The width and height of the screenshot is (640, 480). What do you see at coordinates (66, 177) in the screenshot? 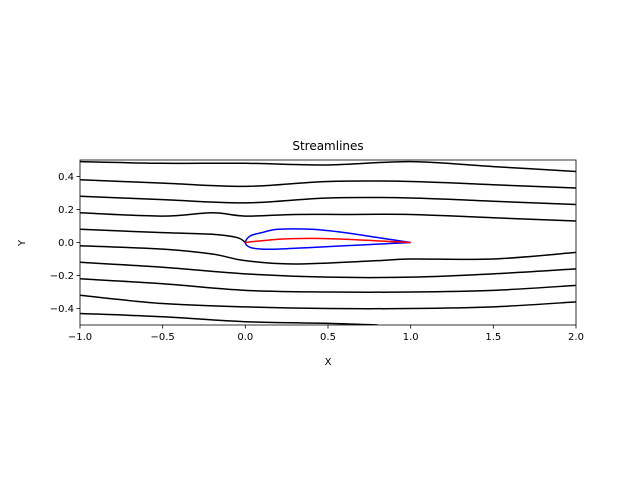
I see `y-tick-label: 0.4` at bounding box center [66, 177].